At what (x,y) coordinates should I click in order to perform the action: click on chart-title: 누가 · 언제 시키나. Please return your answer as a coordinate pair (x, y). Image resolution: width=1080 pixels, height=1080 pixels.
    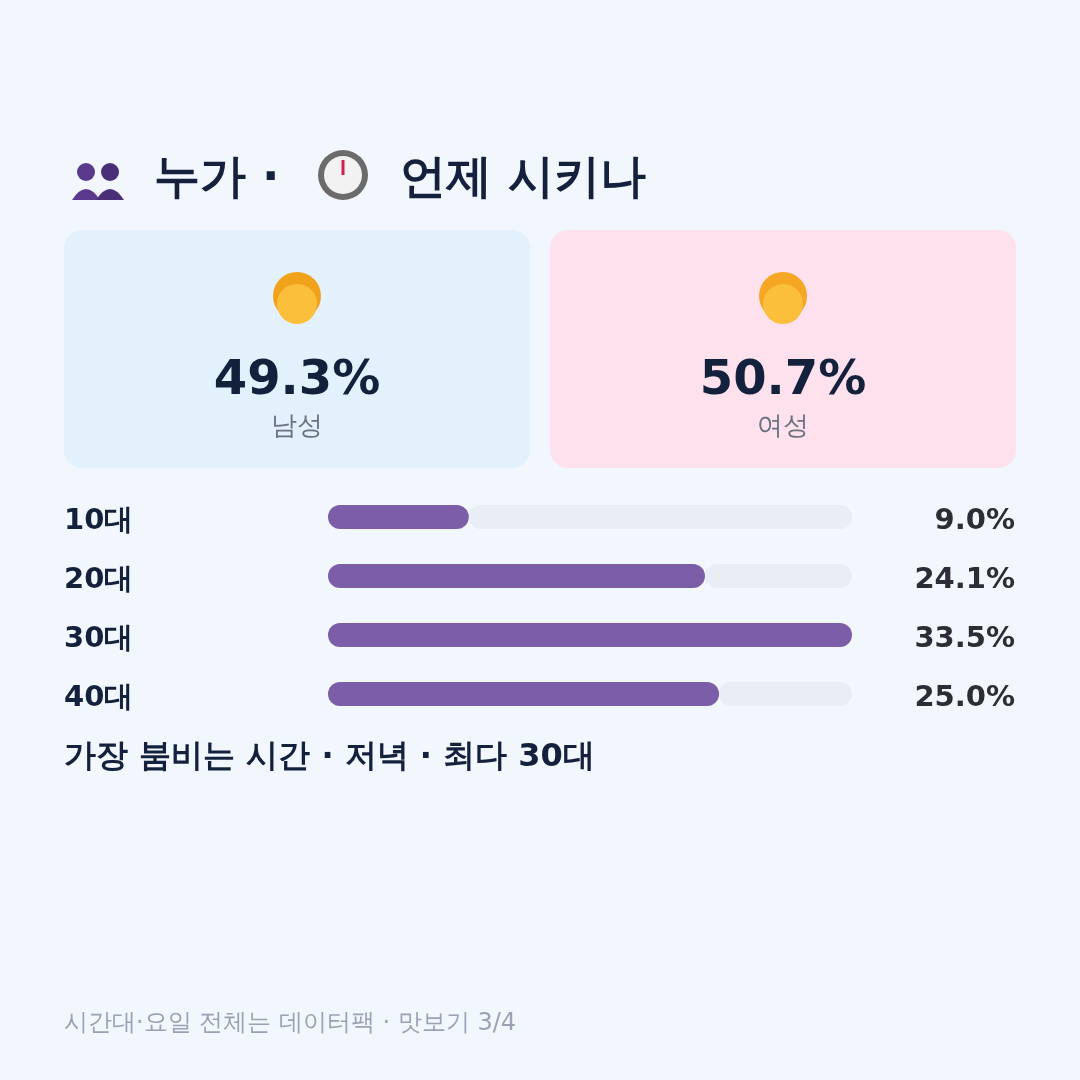
    Looking at the image, I should click on (400, 176).